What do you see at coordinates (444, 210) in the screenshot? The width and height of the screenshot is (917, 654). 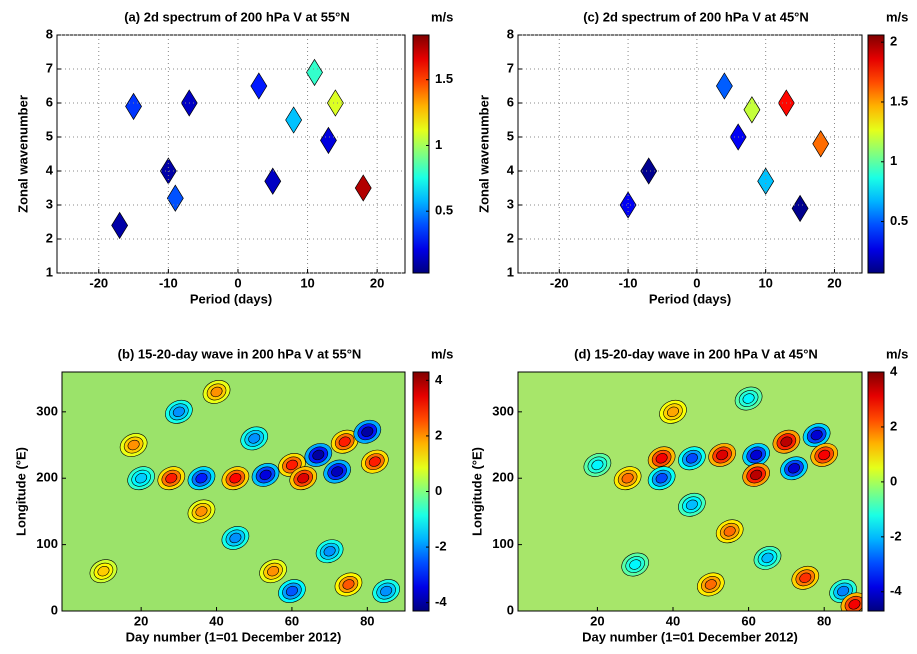 I see `colorbar-tick-label: 0.5` at bounding box center [444, 210].